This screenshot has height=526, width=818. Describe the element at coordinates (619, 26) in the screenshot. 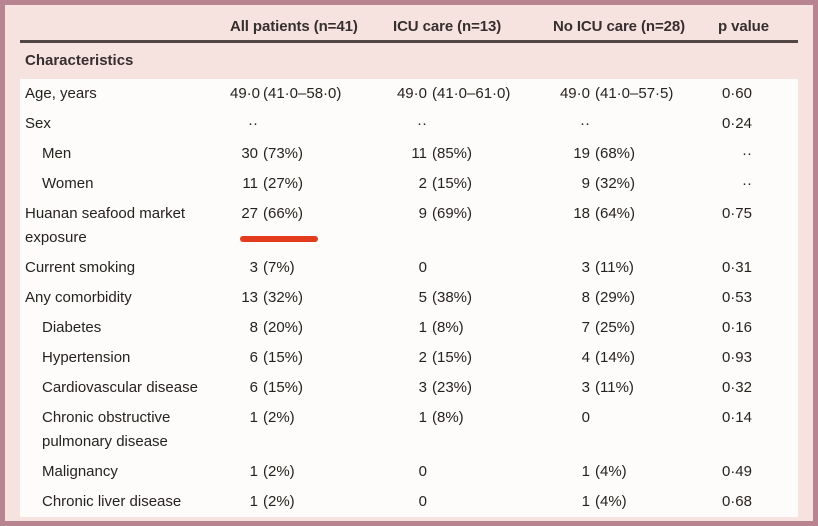

I see `column-header-no-icu-care: No ICU care (n=28)` at that location.